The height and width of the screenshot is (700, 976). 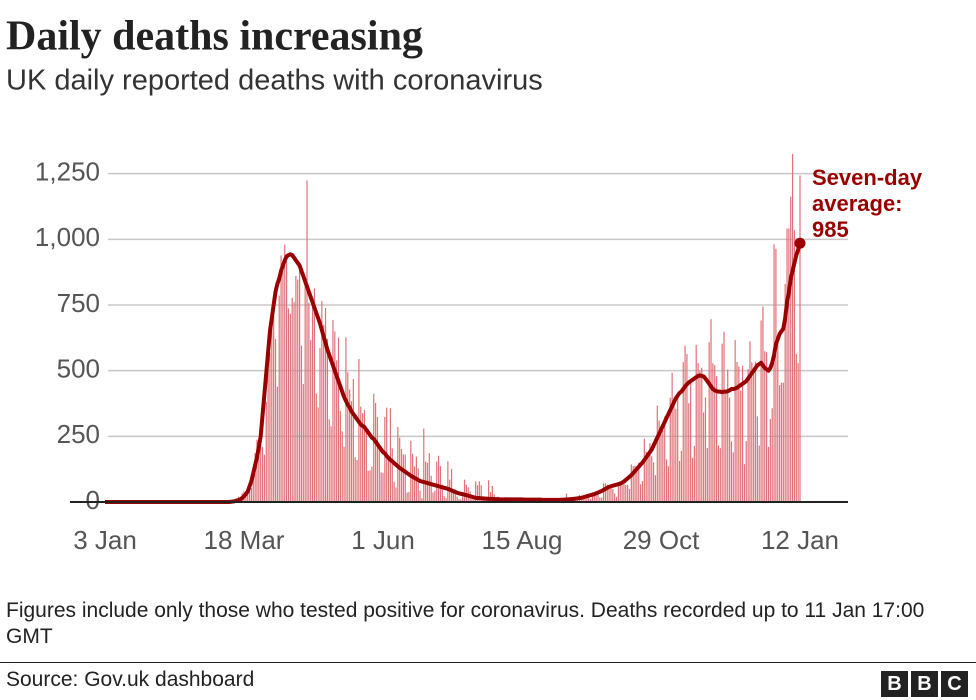 What do you see at coordinates (894, 684) in the screenshot?
I see `logo-letter: B` at bounding box center [894, 684].